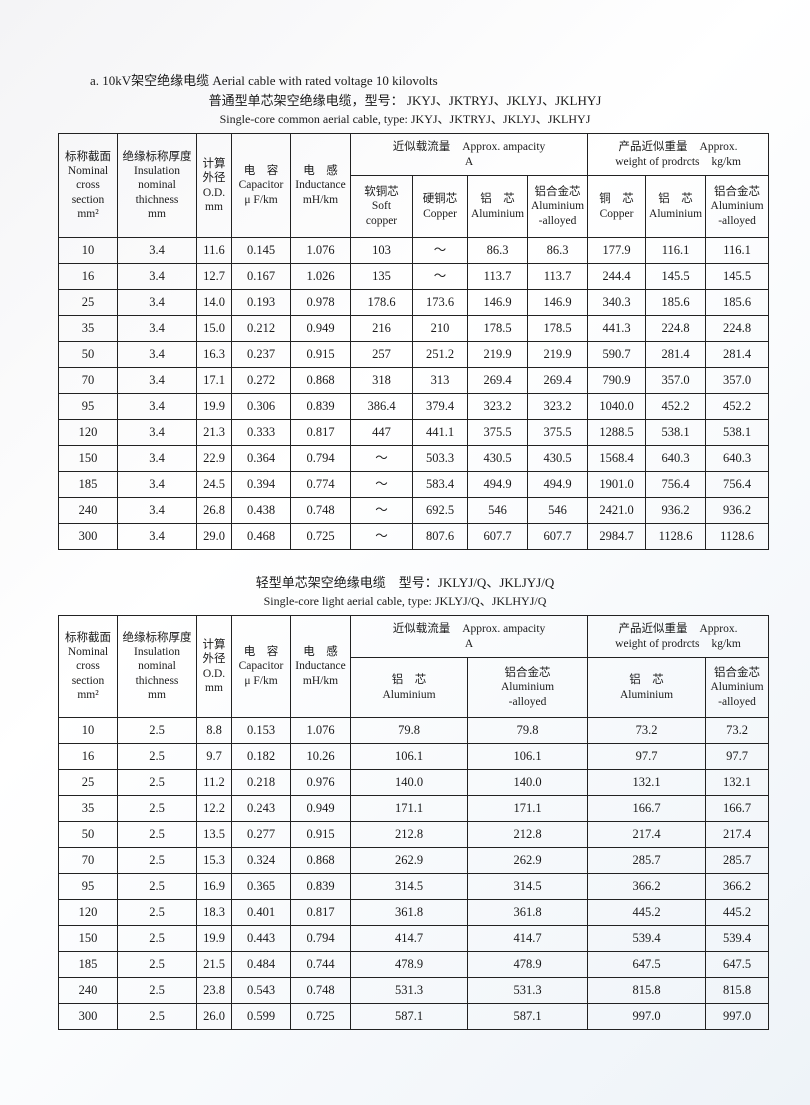 This screenshot has width=810, height=1105. Describe the element at coordinates (321, 171) in the screenshot. I see `header-line: 电 感` at that location.